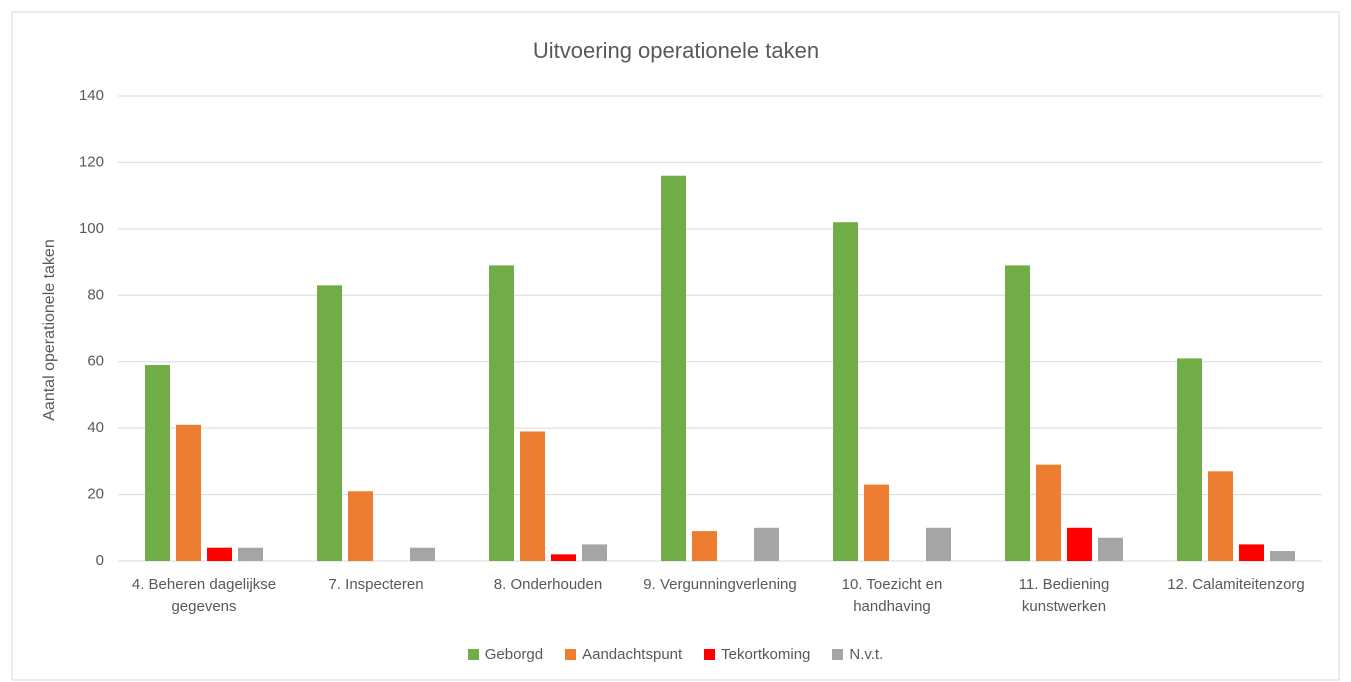  What do you see at coordinates (376, 584) in the screenshot?
I see `x-tick-label: 7. Inspecteren` at bounding box center [376, 584].